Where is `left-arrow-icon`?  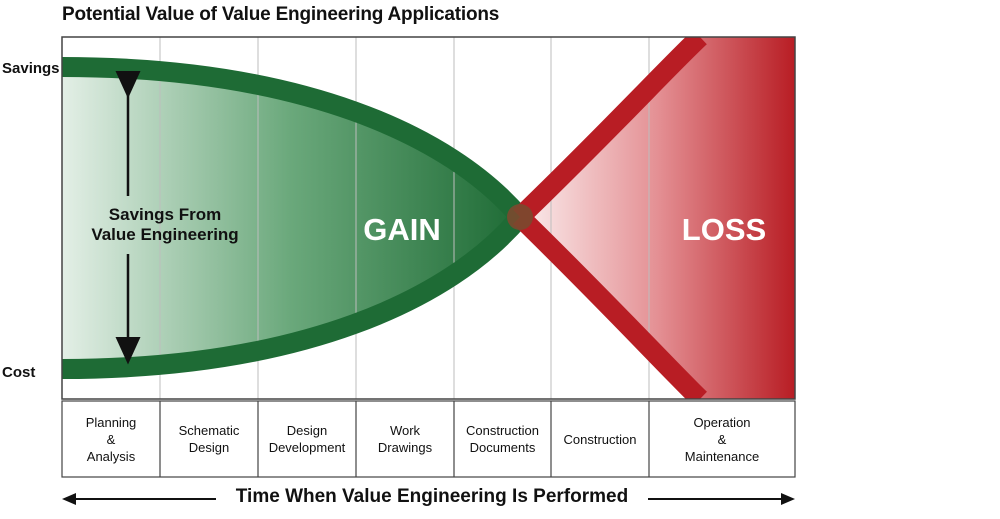 left-arrow-icon is located at coordinates (139, 499).